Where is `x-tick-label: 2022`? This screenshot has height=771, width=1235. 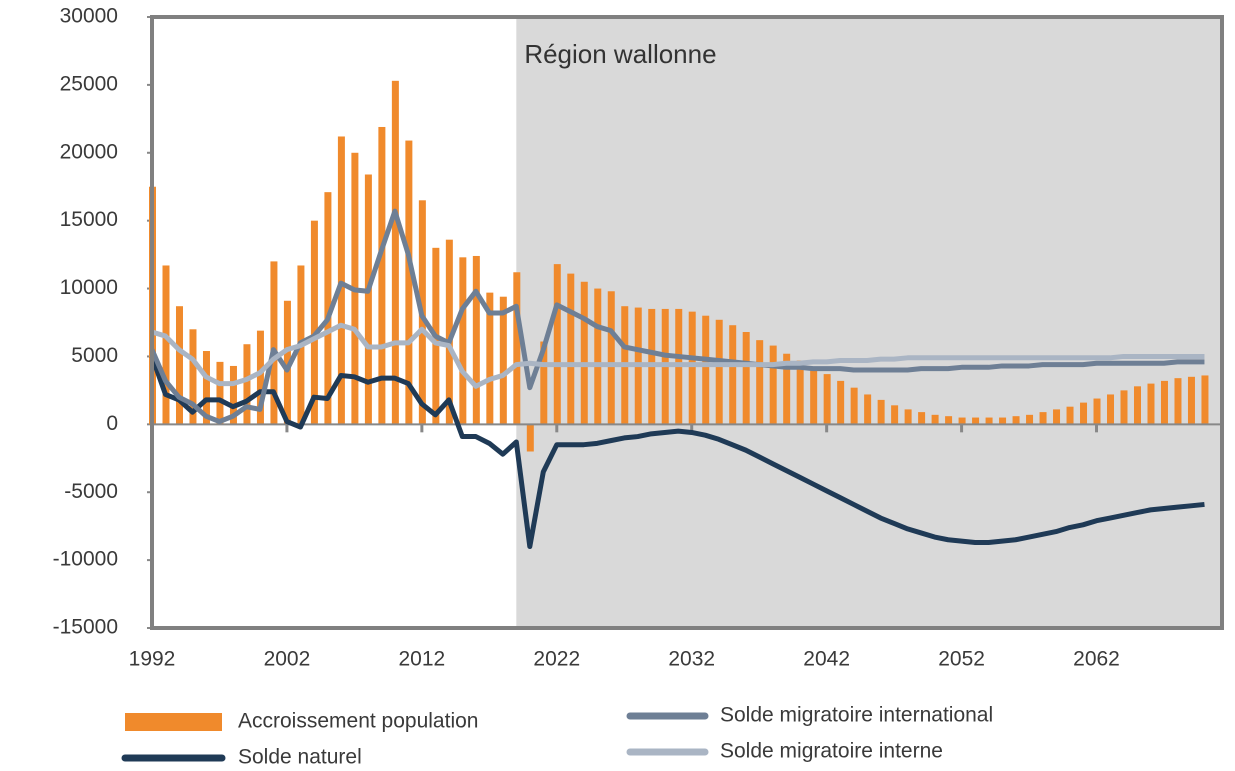
x-tick-label: 2022 is located at coordinates (556, 659).